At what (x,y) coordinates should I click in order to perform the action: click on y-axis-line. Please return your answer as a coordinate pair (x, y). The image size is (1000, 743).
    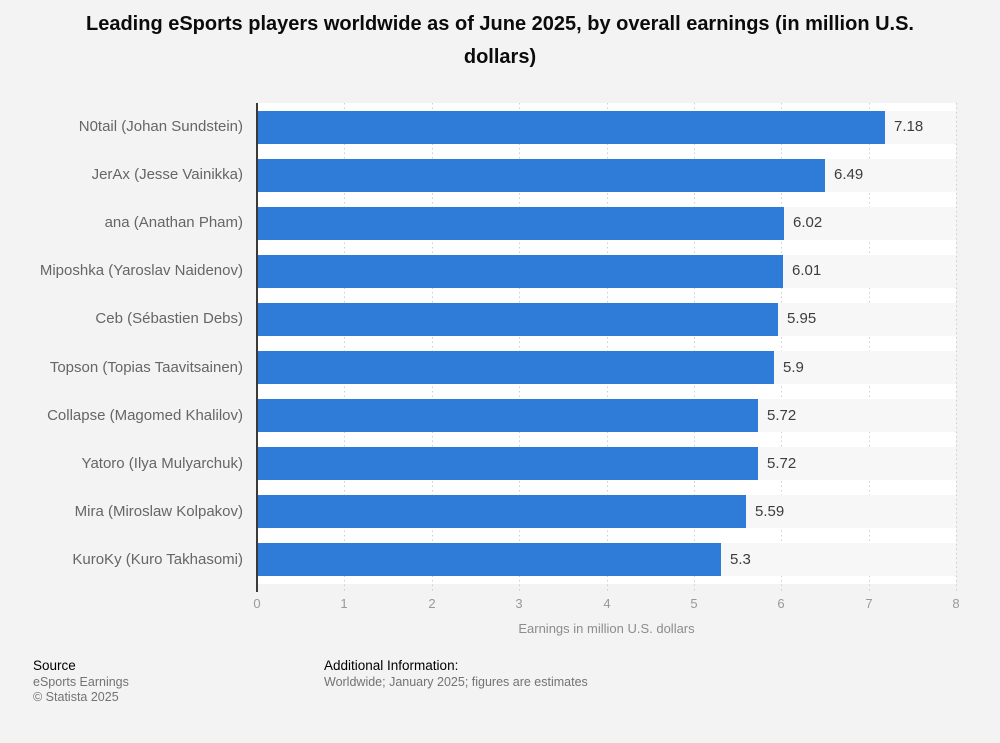
    Looking at the image, I should click on (257, 347).